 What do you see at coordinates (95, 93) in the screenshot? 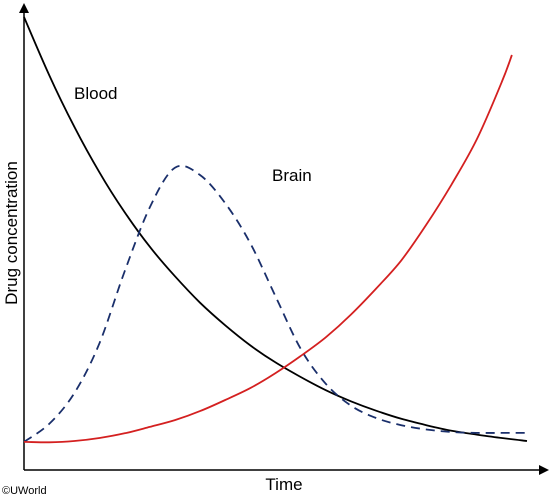
I see `blood-curve-label: Blood` at bounding box center [95, 93].